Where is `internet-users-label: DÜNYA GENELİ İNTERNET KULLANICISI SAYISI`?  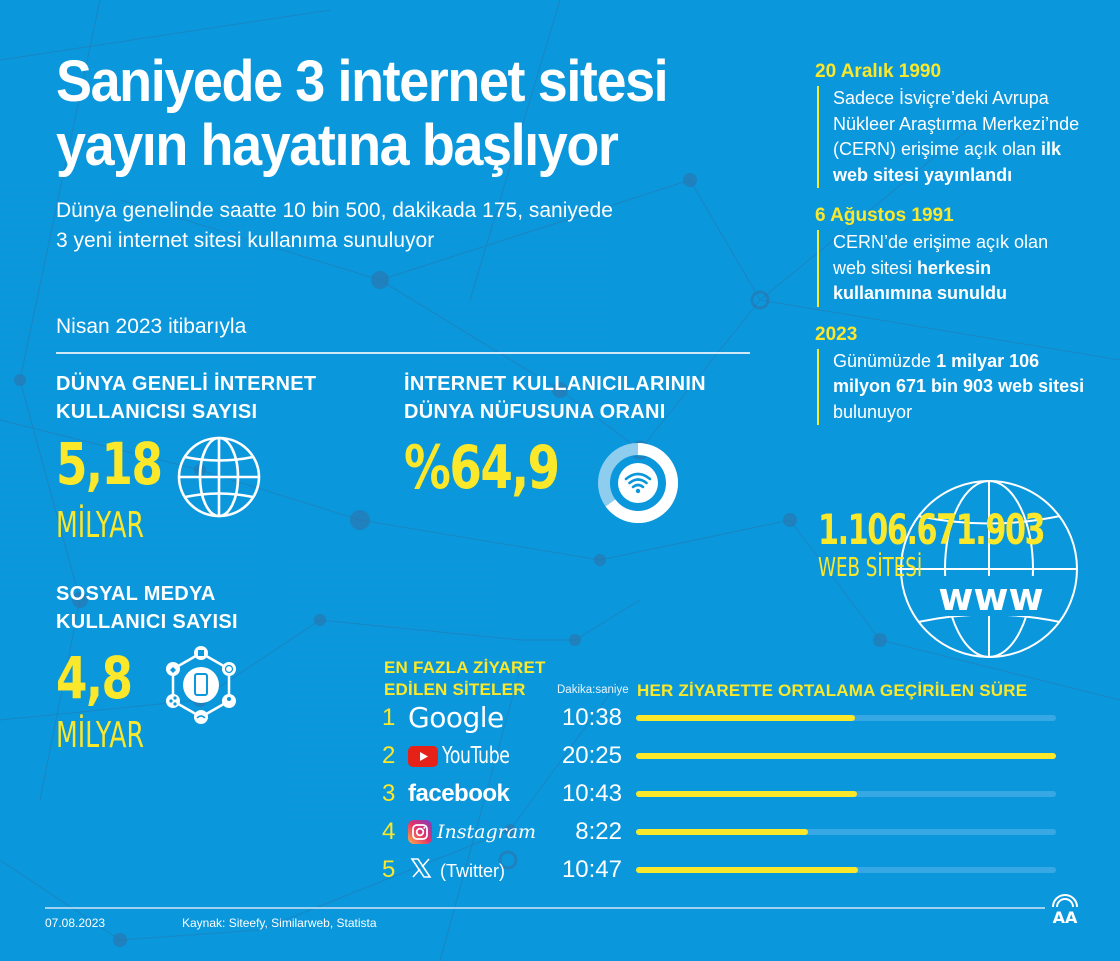
internet-users-label: DÜNYA GENELİ İNTERNET KULLANICISI SAYISI is located at coordinates (186, 398).